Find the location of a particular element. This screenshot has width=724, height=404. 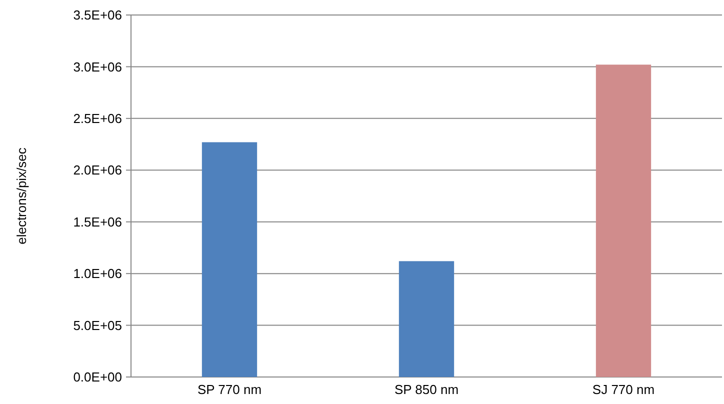

y-tick-label: 1.0E+06 is located at coordinates (97, 274).